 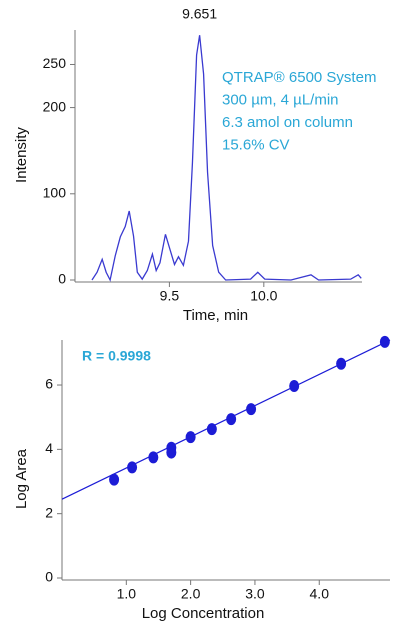 What do you see at coordinates (49, 512) in the screenshot?
I see `y-tick-label: 2` at bounding box center [49, 512].